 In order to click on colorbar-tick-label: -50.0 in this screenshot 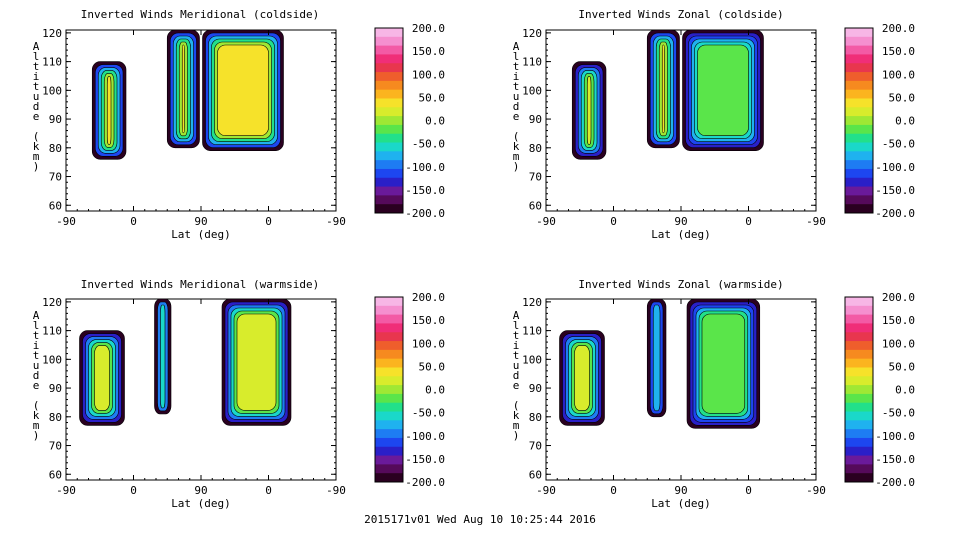, I will do `click(428, 413)`.